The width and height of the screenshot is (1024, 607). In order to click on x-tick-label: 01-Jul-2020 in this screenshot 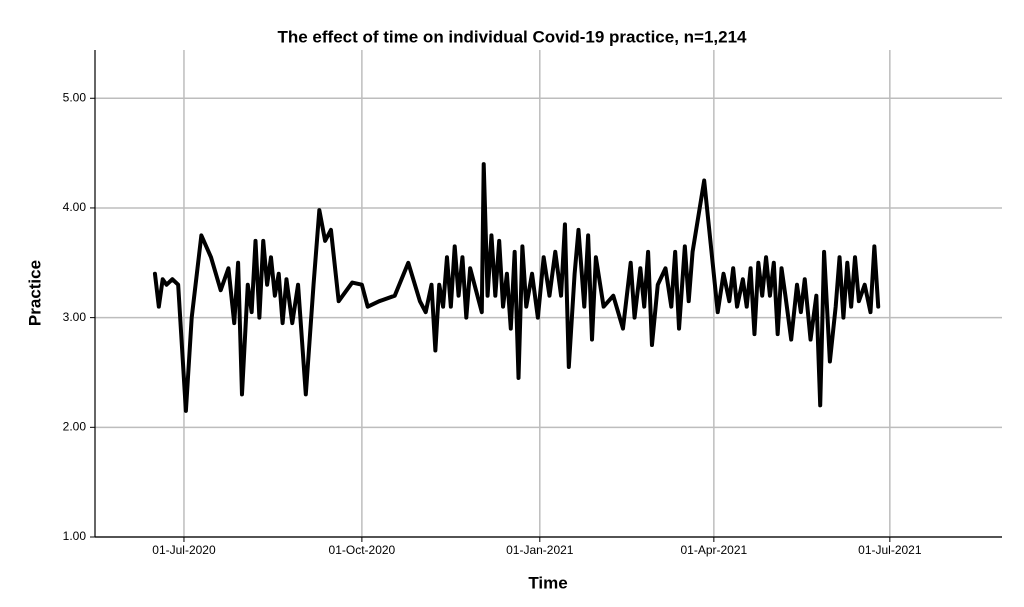, I will do `click(184, 550)`.